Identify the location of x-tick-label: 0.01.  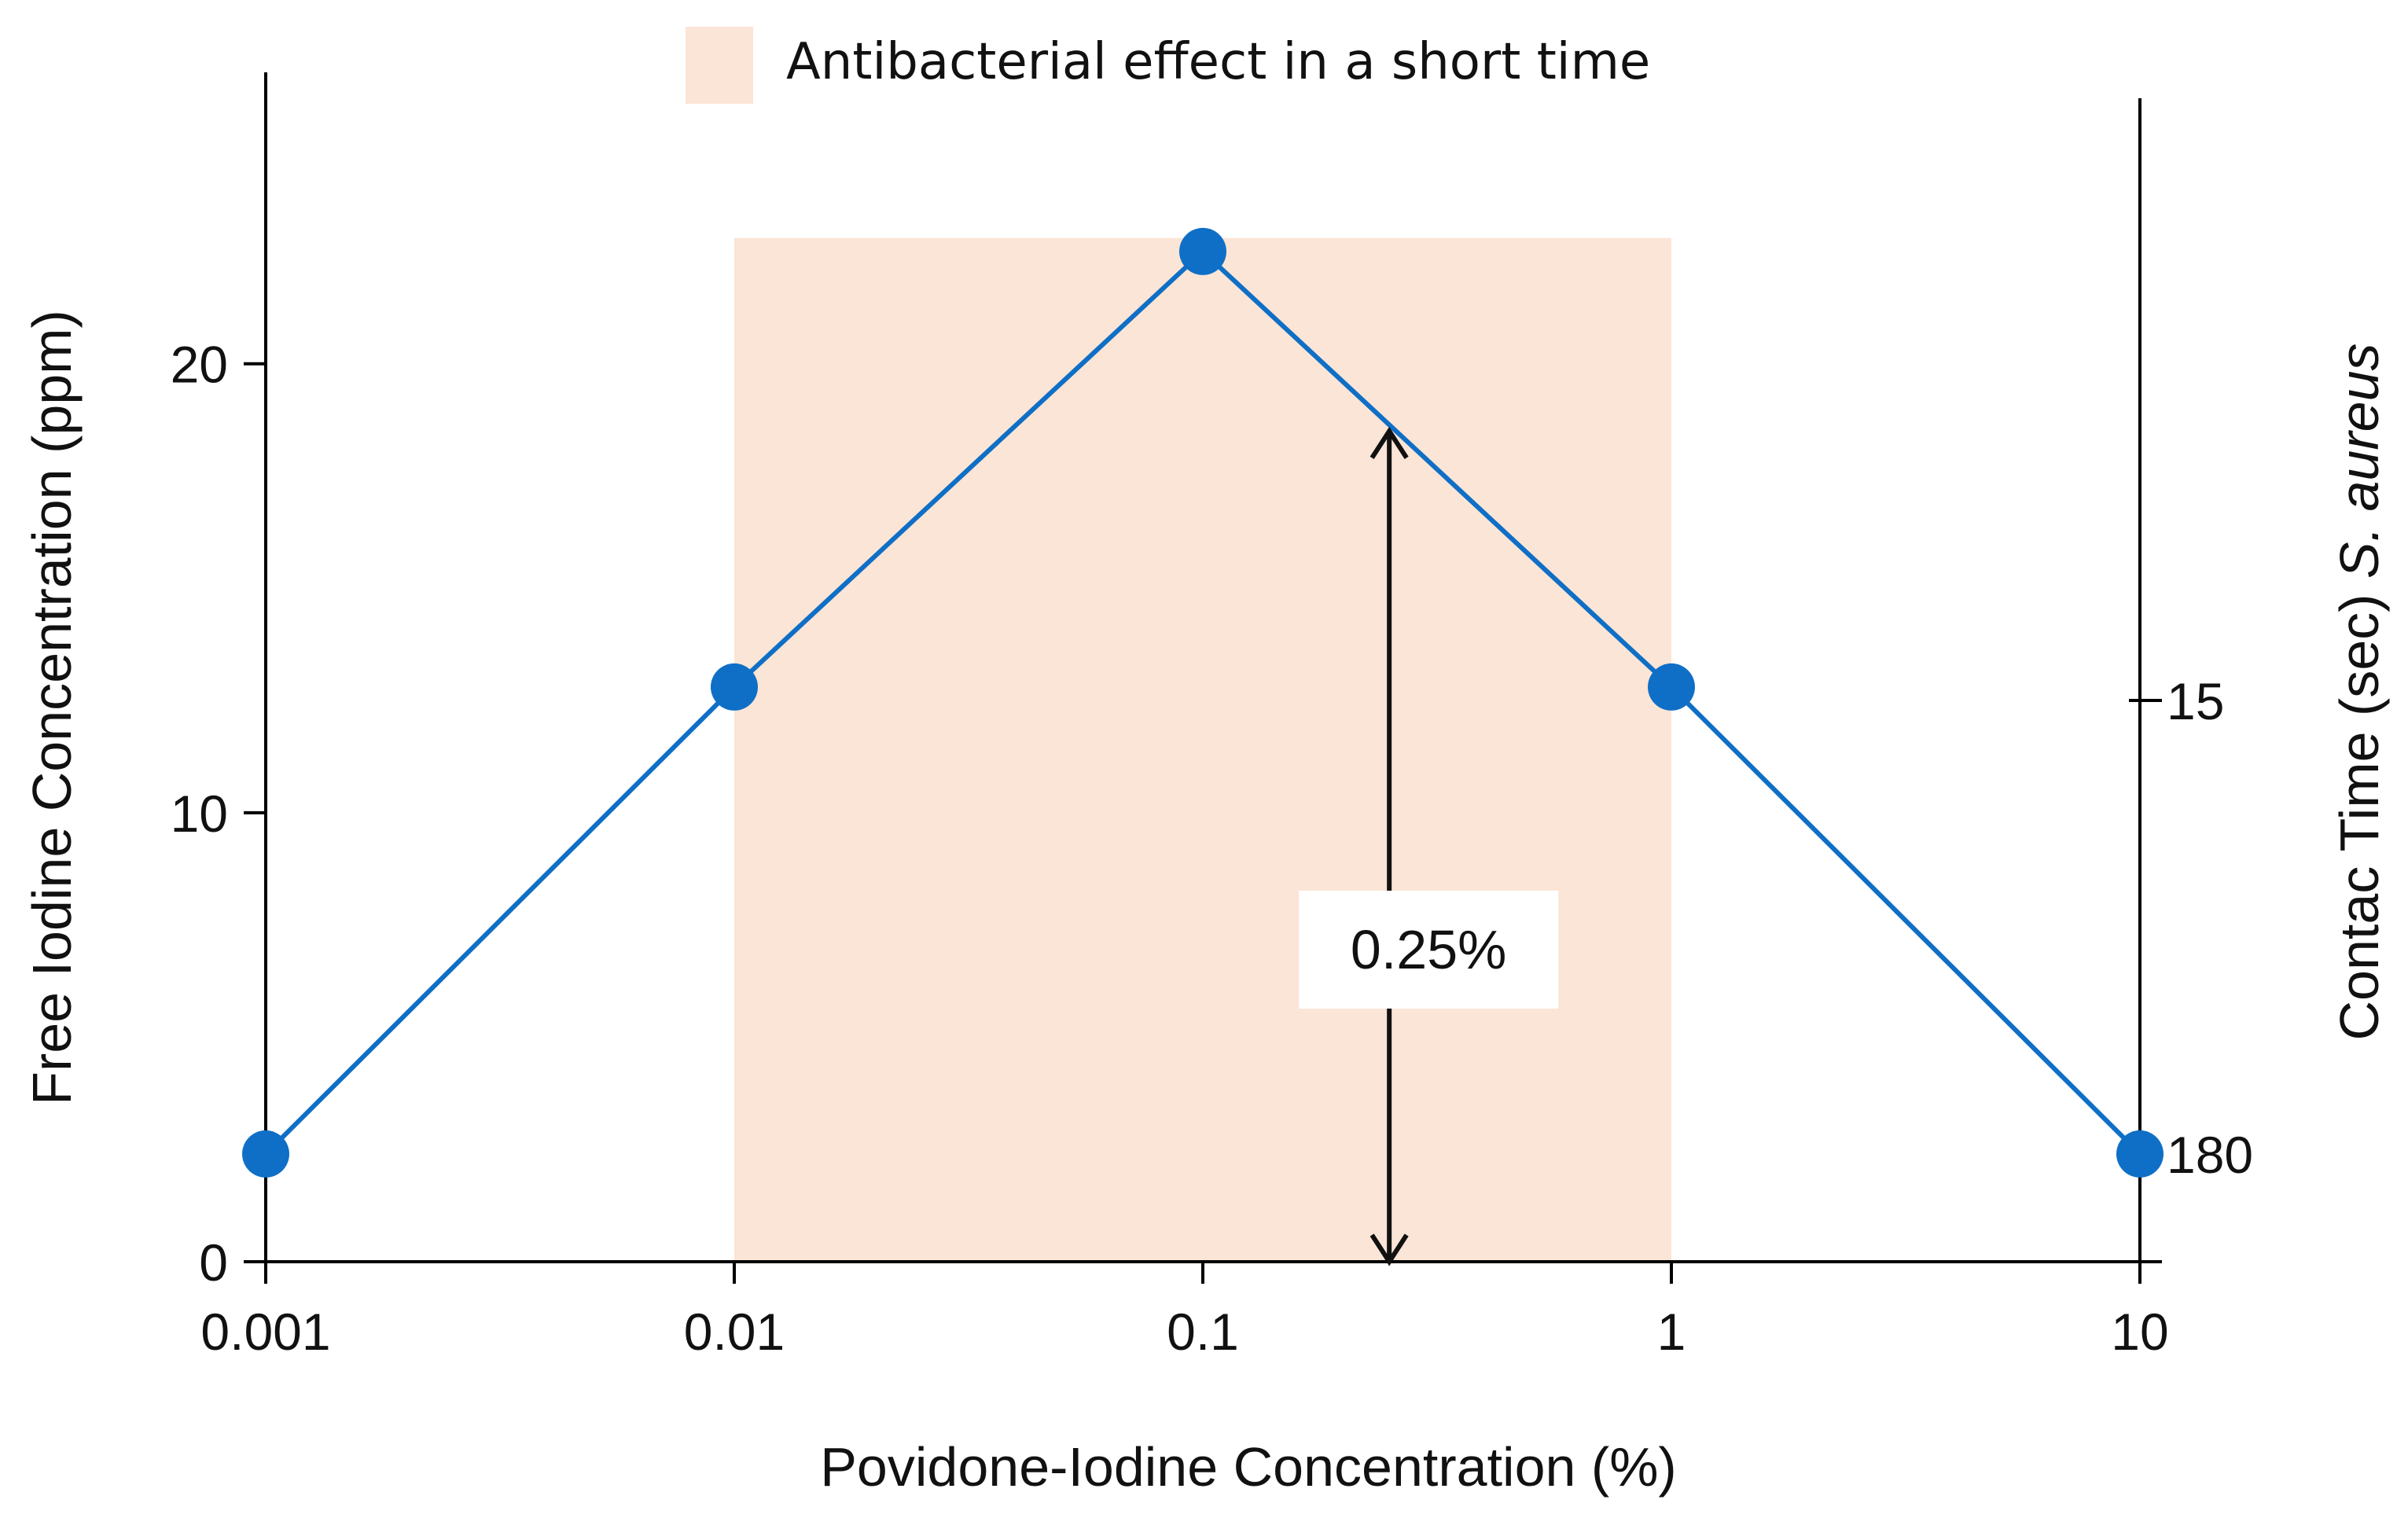
(735, 1332).